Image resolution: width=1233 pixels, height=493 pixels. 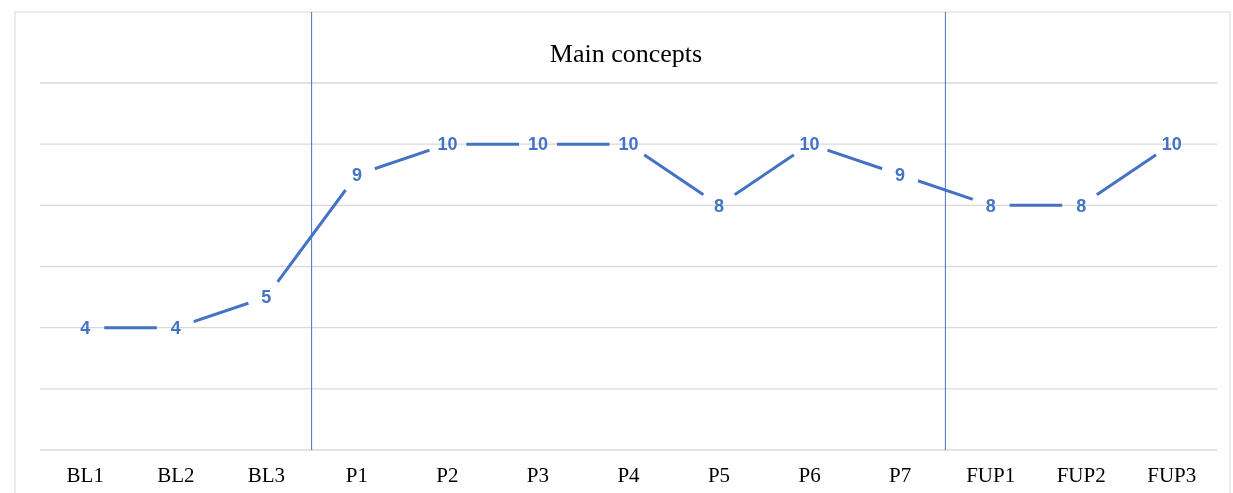 What do you see at coordinates (356, 475) in the screenshot?
I see `x-tick-label: P1` at bounding box center [356, 475].